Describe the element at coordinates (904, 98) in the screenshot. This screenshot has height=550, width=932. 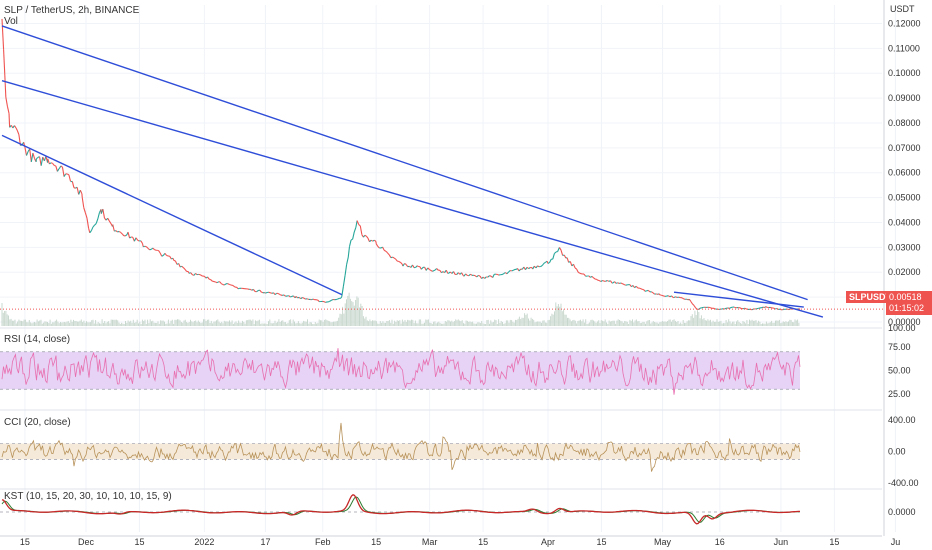
I see `price-tick-label: 0.09000` at that location.